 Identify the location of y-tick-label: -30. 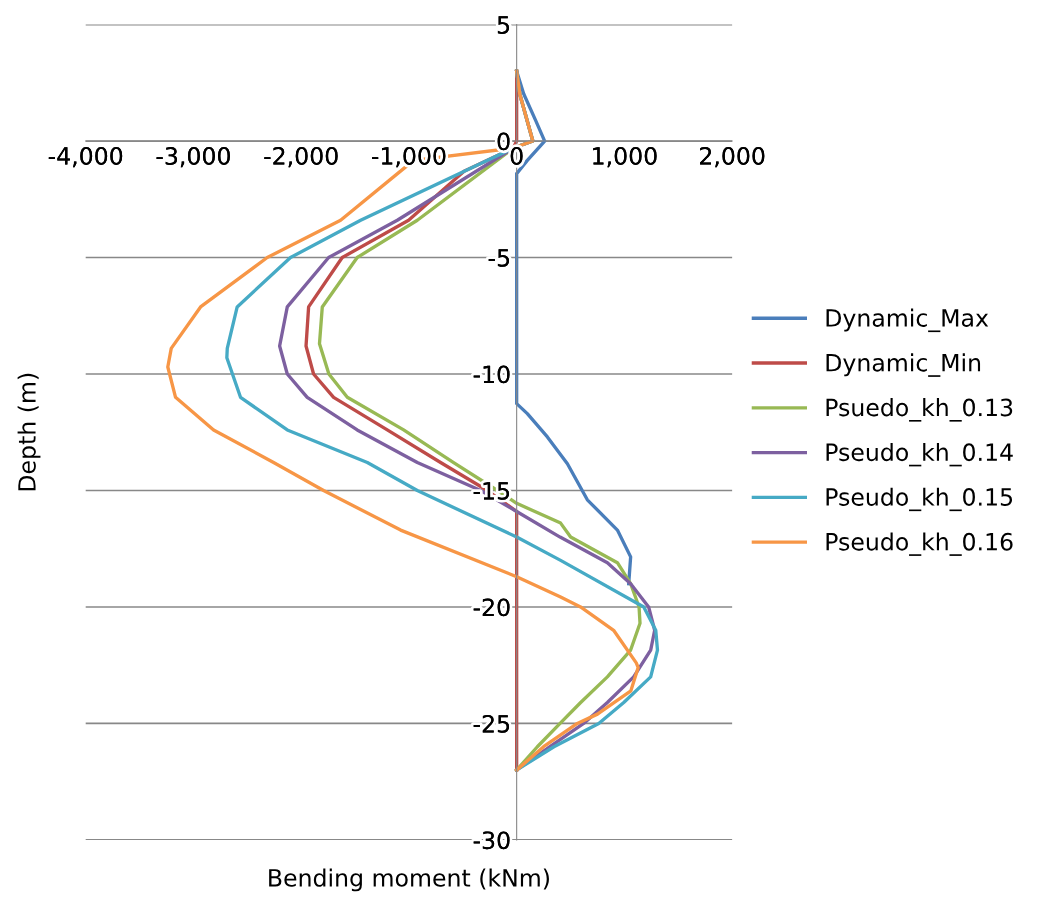
(491, 840).